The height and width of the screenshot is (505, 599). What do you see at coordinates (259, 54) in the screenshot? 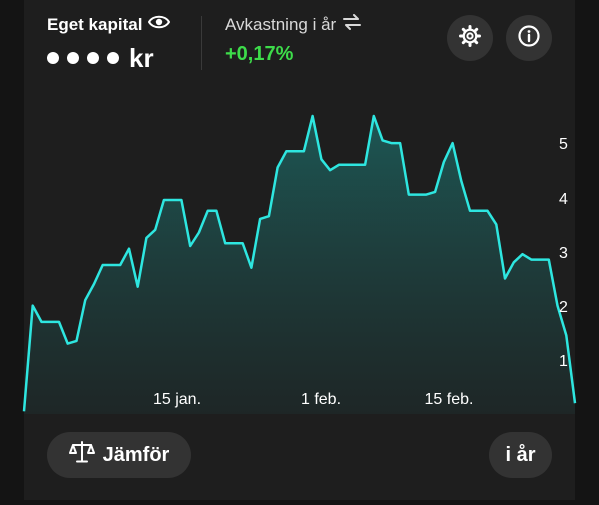
I see `return-value: +0,17%` at bounding box center [259, 54].